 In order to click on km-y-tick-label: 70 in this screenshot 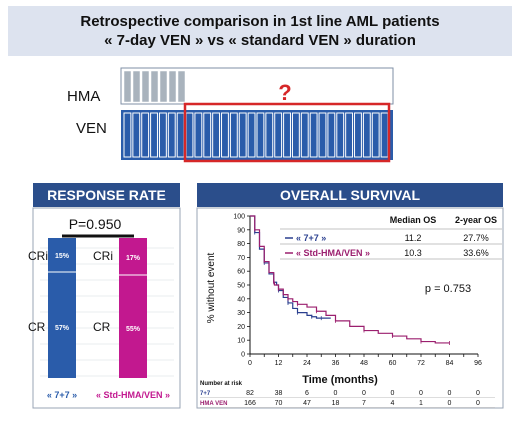, I will do `click(241, 258)`.